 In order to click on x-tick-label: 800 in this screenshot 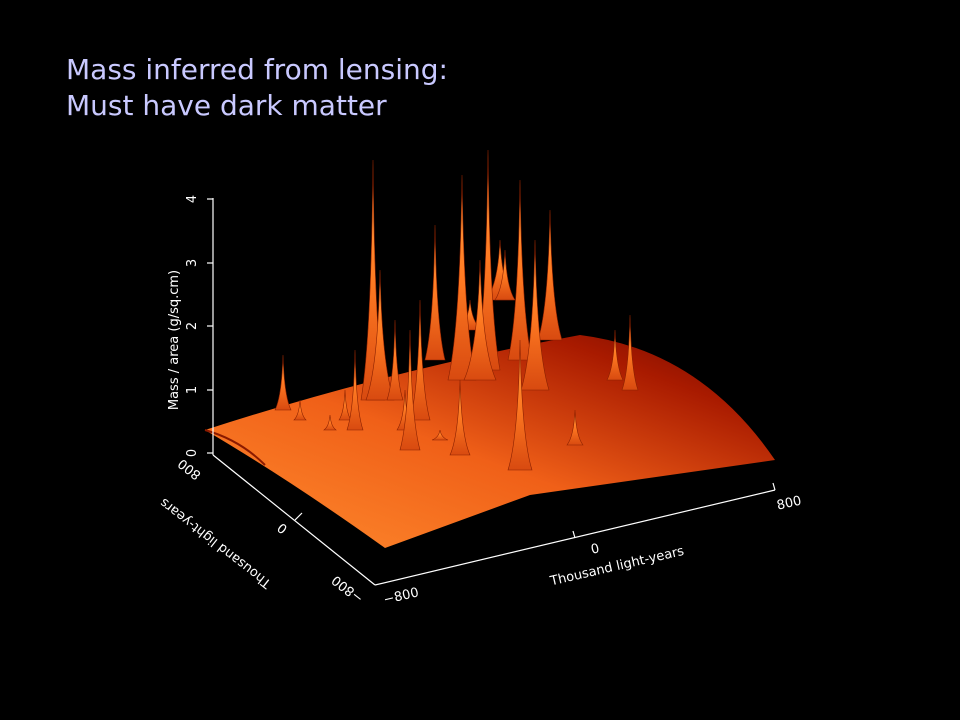, I will do `click(789, 503)`.